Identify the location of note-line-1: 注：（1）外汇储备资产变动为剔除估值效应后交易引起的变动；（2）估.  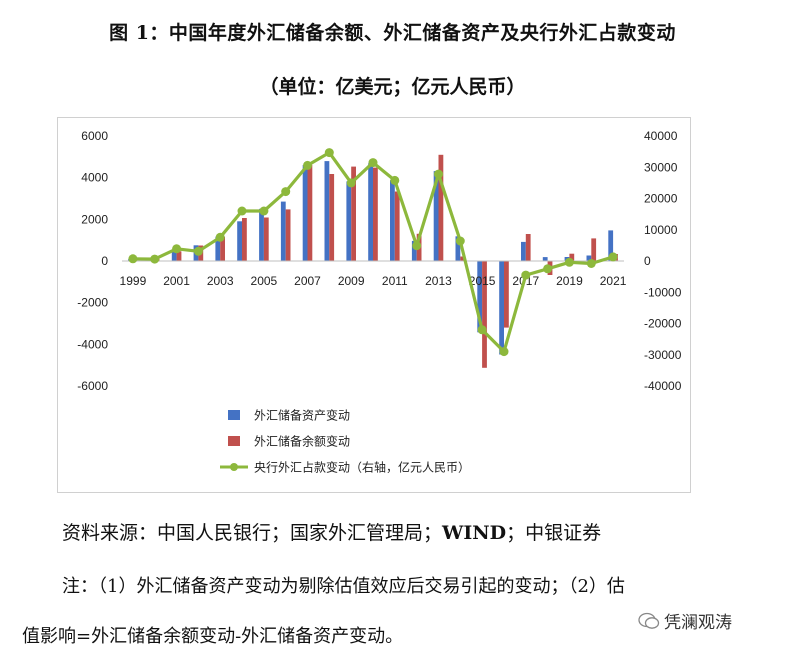
(343, 586).